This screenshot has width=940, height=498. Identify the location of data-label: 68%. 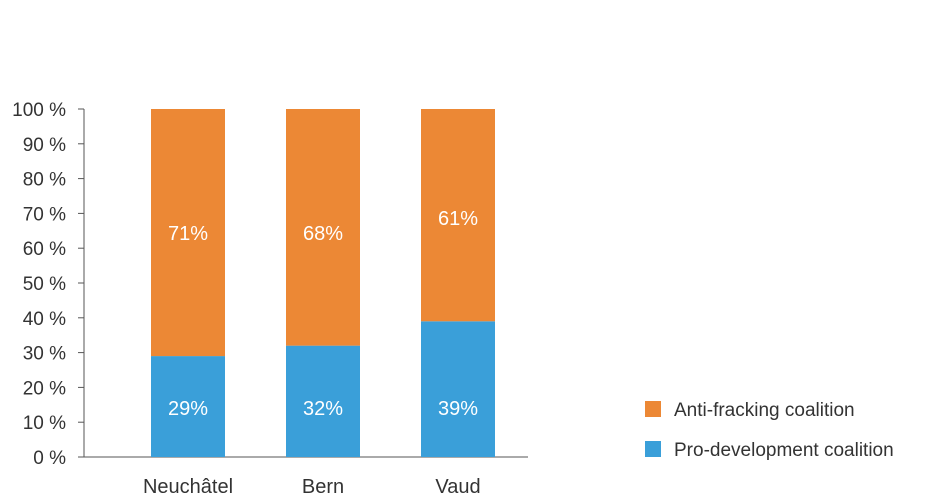
(323, 234).